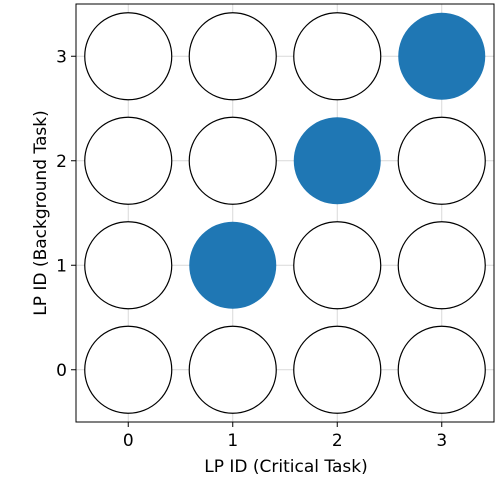 Image resolution: width=500 pixels, height=484 pixels. Describe the element at coordinates (128, 441) in the screenshot. I see `x-tick-label: 0` at that location.